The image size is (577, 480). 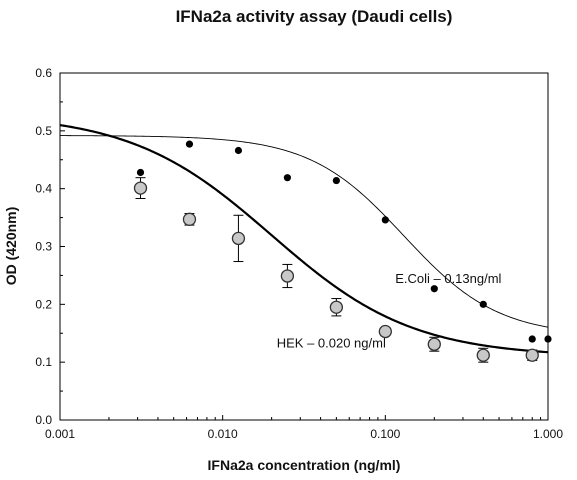 I want to click on y-axis-label: OD (420nm), so click(x=11, y=246).